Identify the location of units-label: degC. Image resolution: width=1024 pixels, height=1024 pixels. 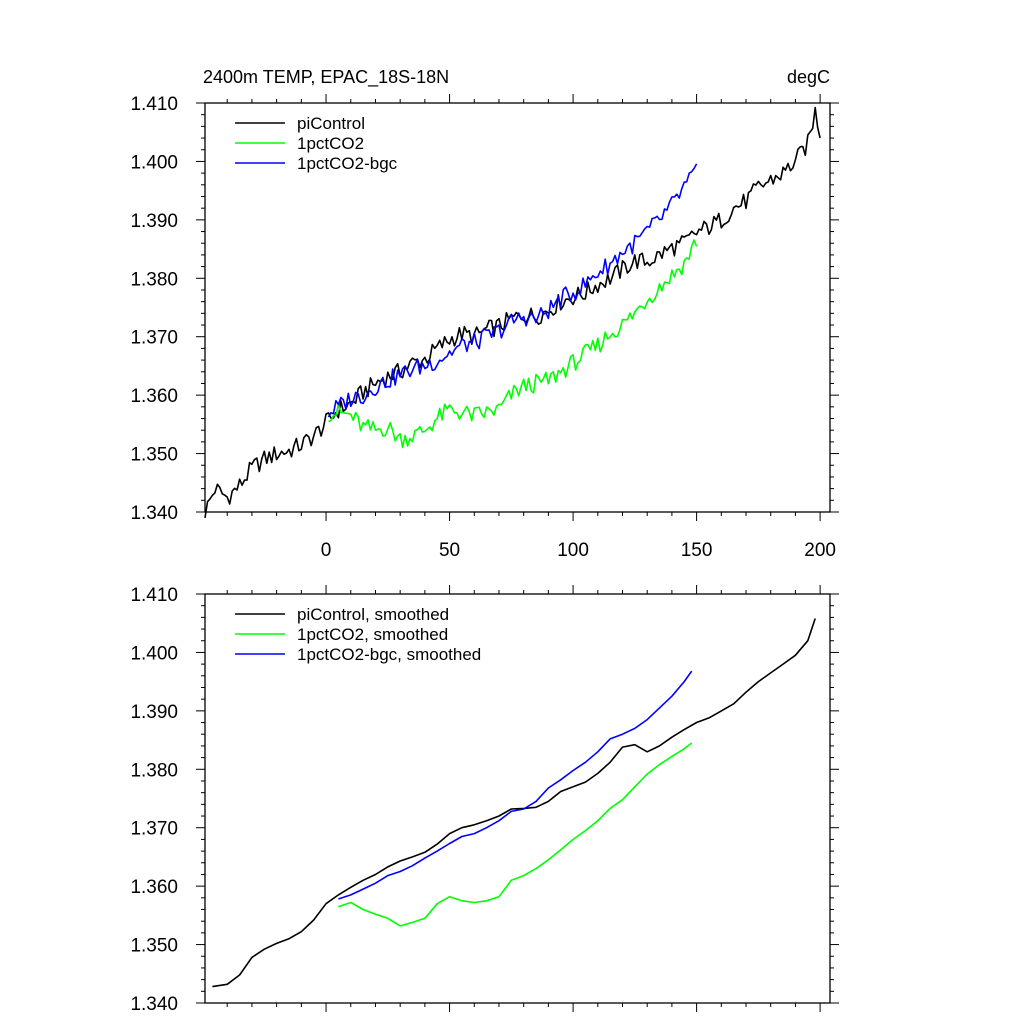
(808, 77).